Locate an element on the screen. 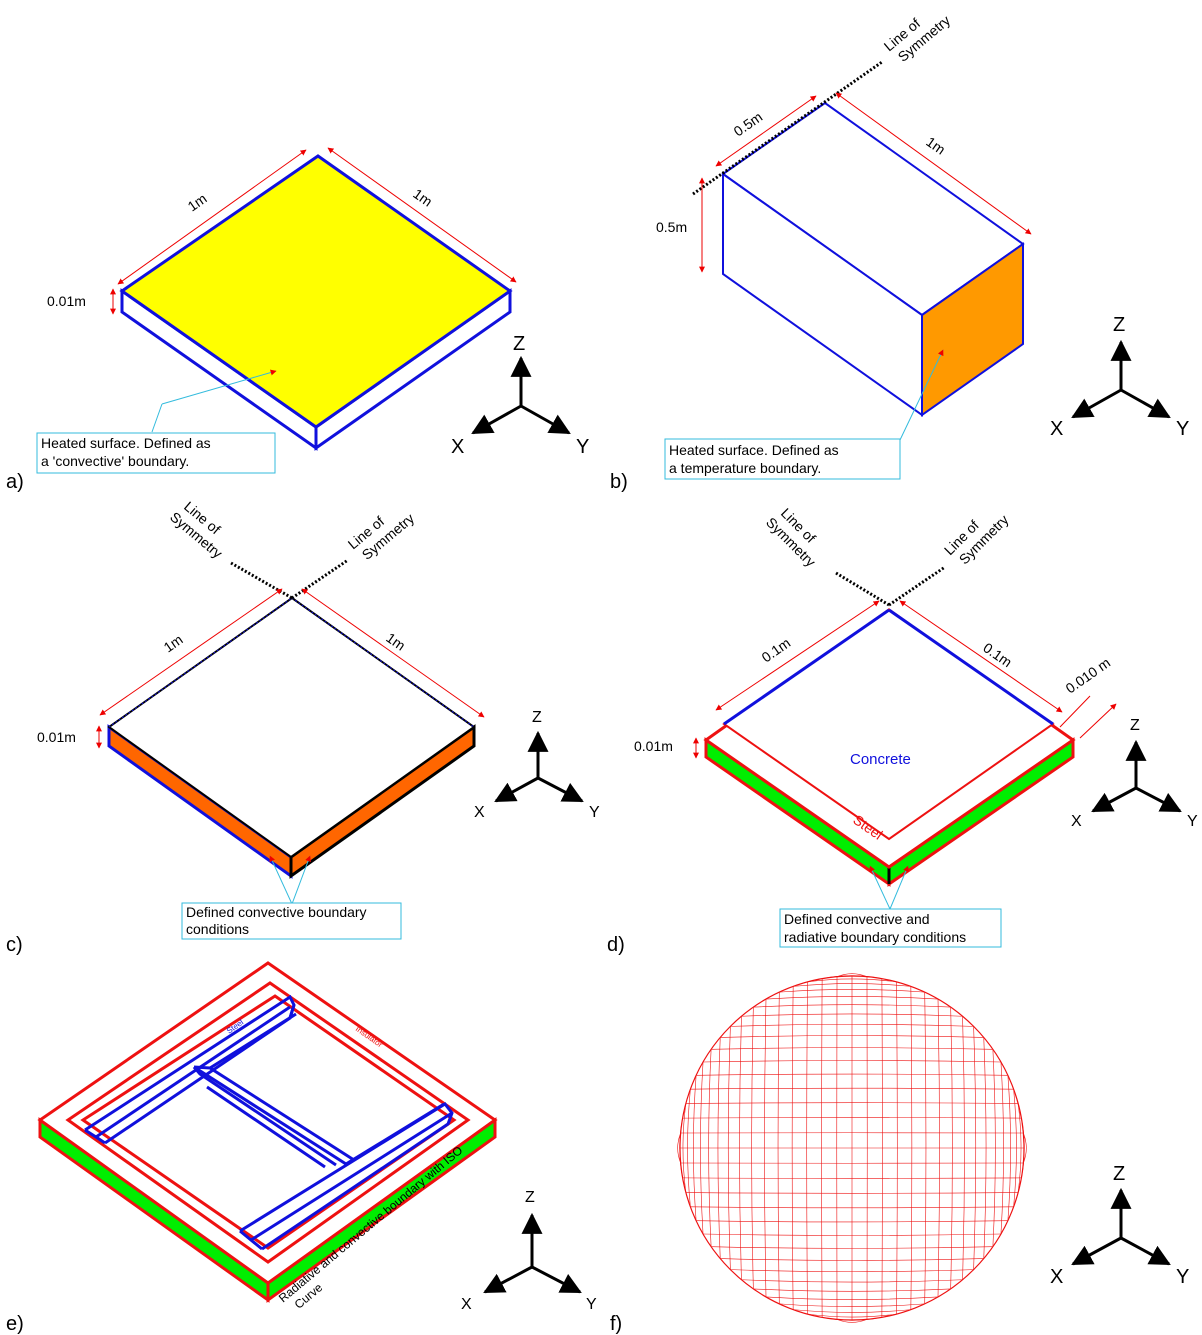  symmetry-d-left-label: Line of Symmetry is located at coordinates (797, 536).